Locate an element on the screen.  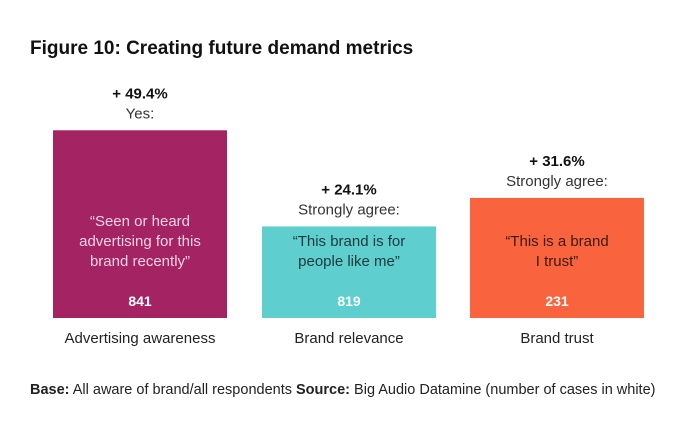
value-label: + 31.6% is located at coordinates (556, 161).